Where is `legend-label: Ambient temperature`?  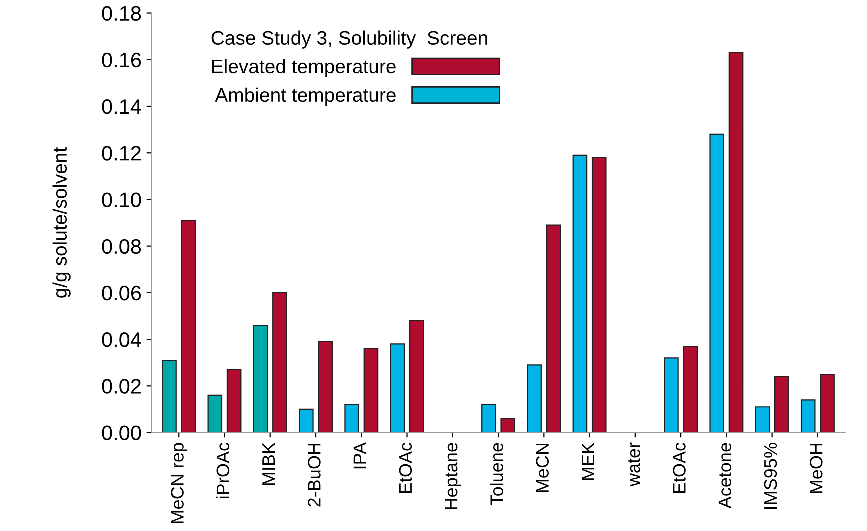
legend-label: Ambient temperature is located at coordinates (305, 97).